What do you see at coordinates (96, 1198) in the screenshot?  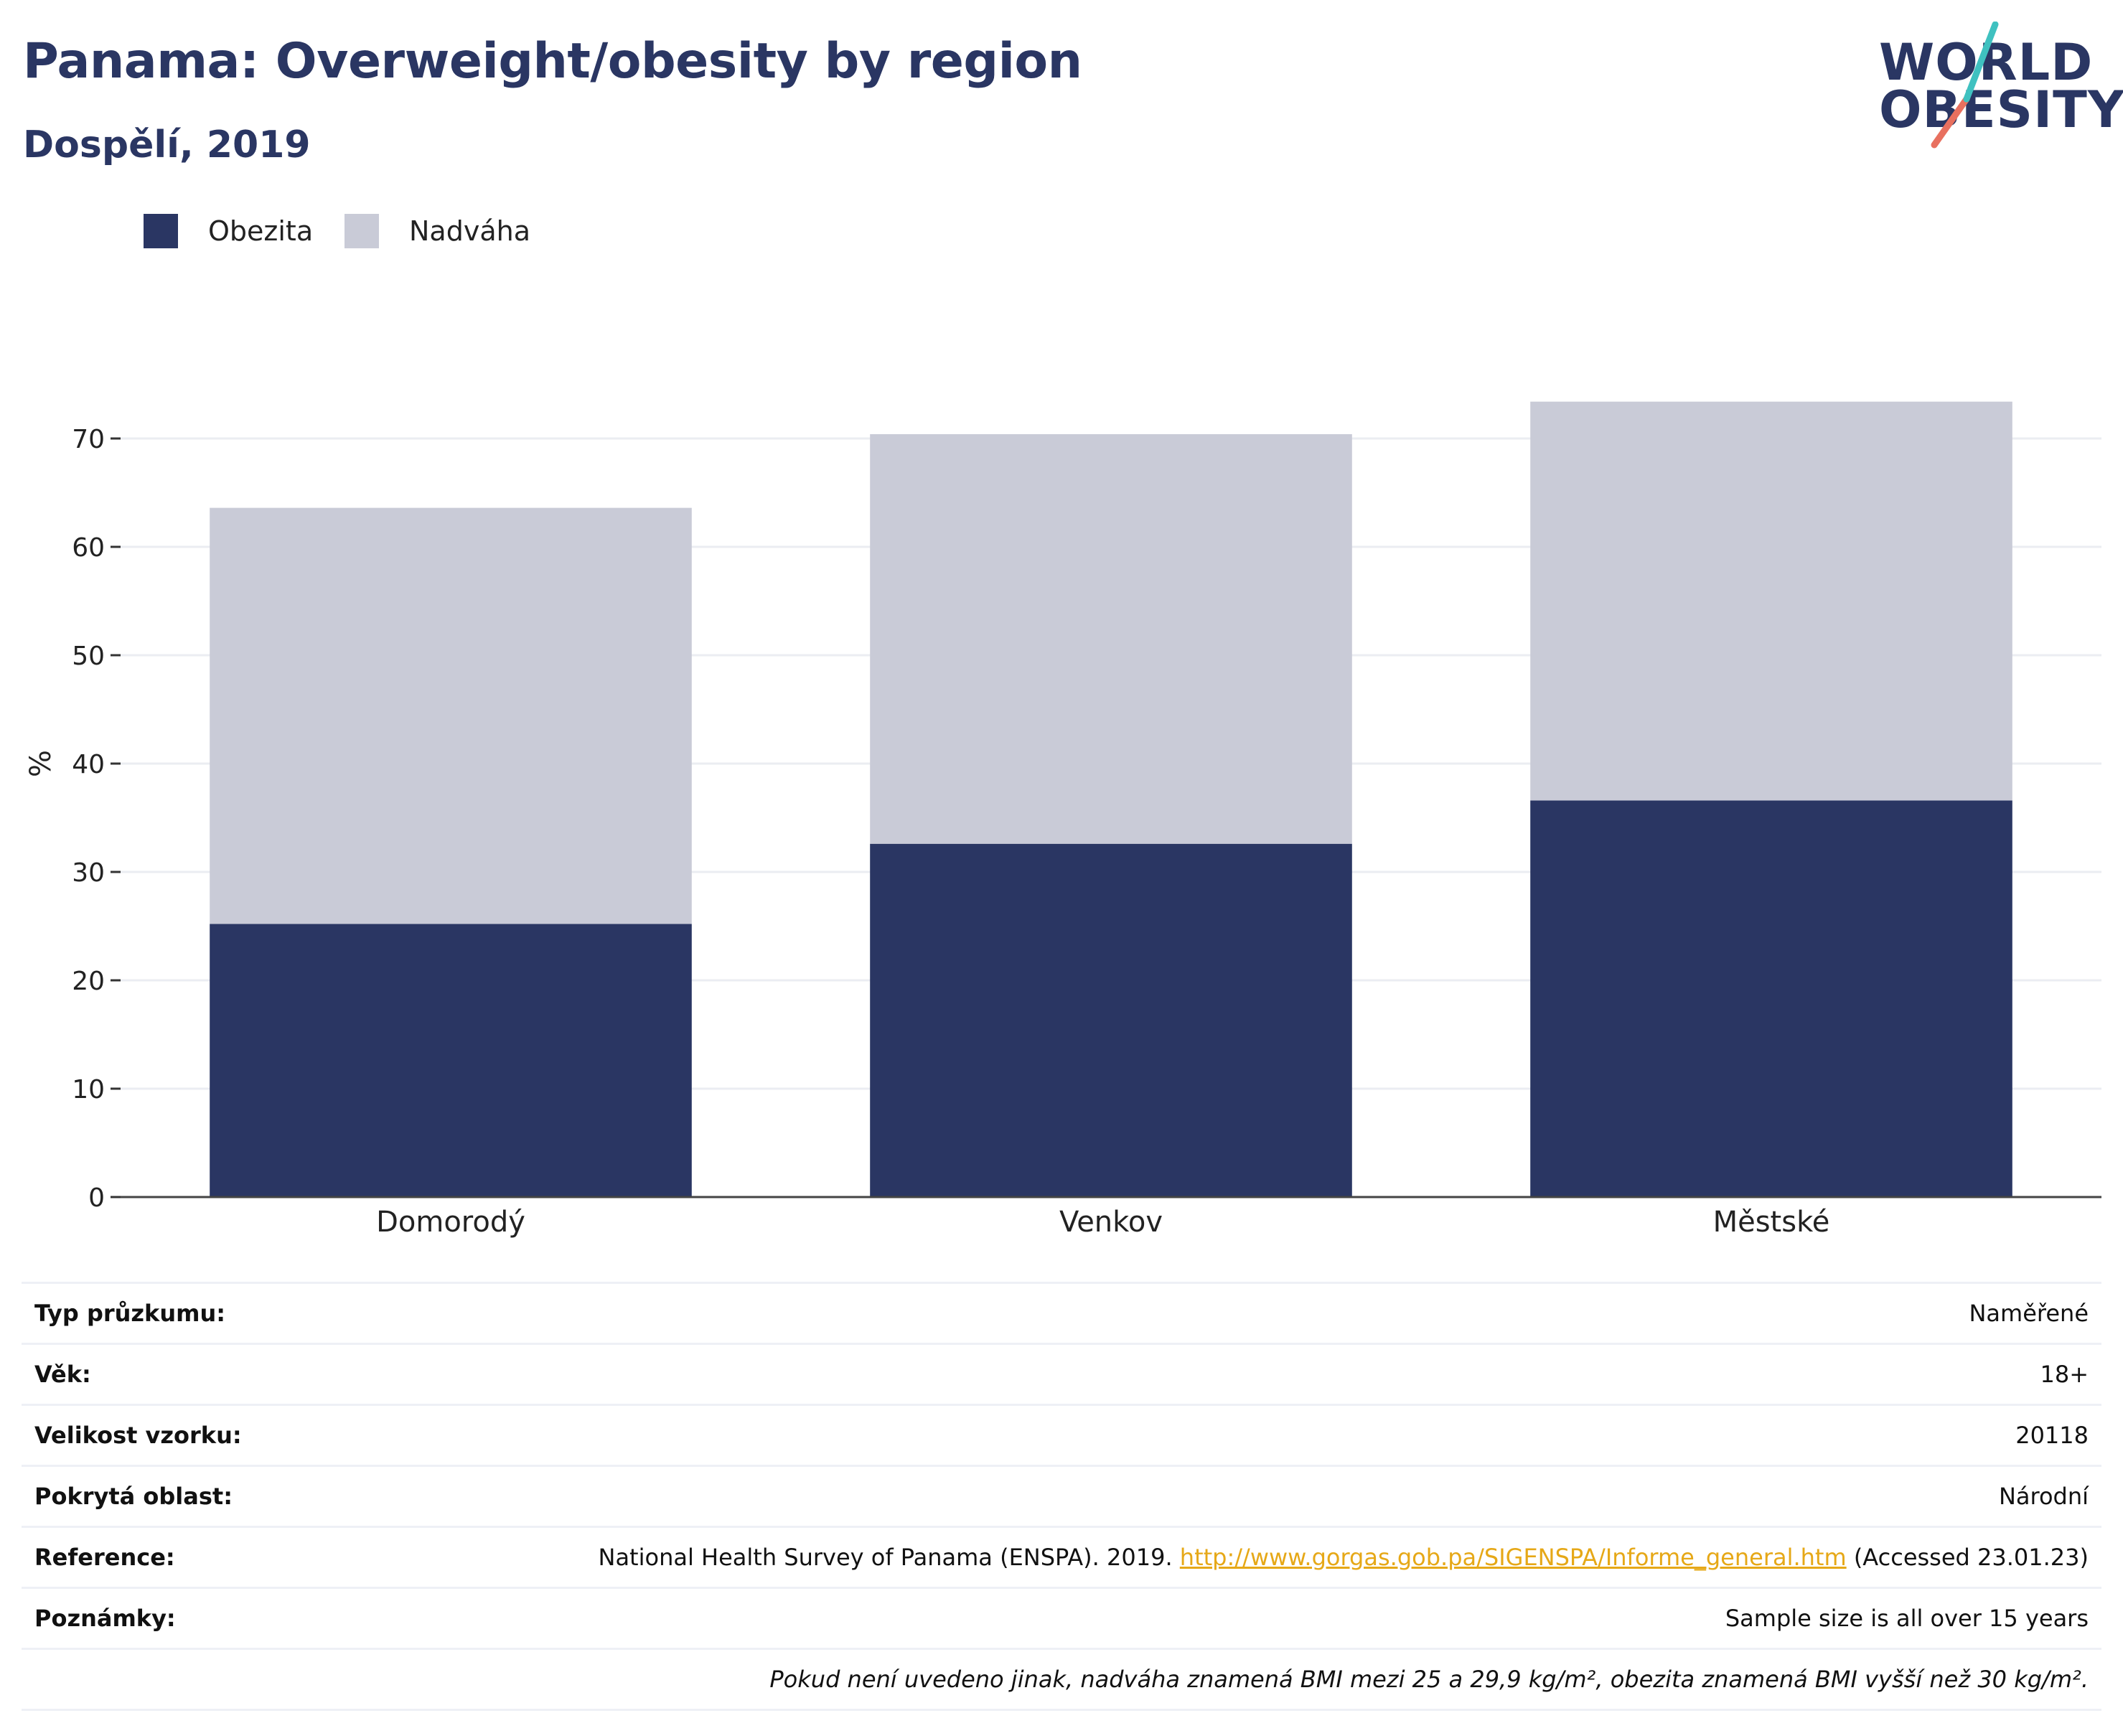 I see `y-tick-label: 0` at bounding box center [96, 1198].